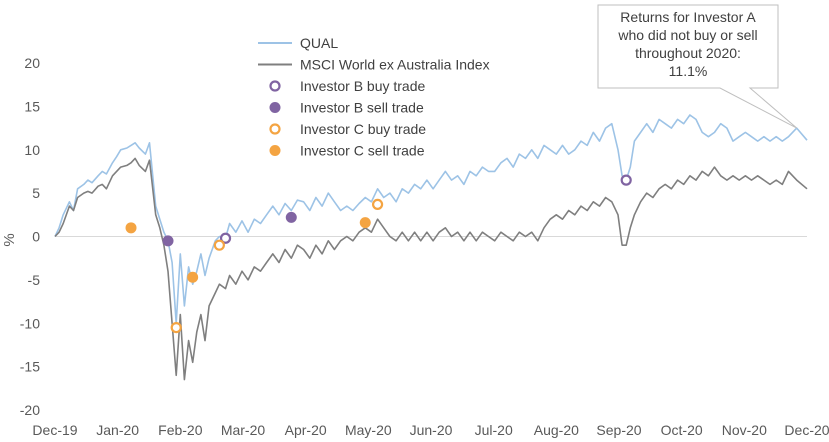 The width and height of the screenshot is (829, 442). Describe the element at coordinates (362, 108) in the screenshot. I see `legend-investor-b-sell-trade-label: Investor B sell trade` at that location.